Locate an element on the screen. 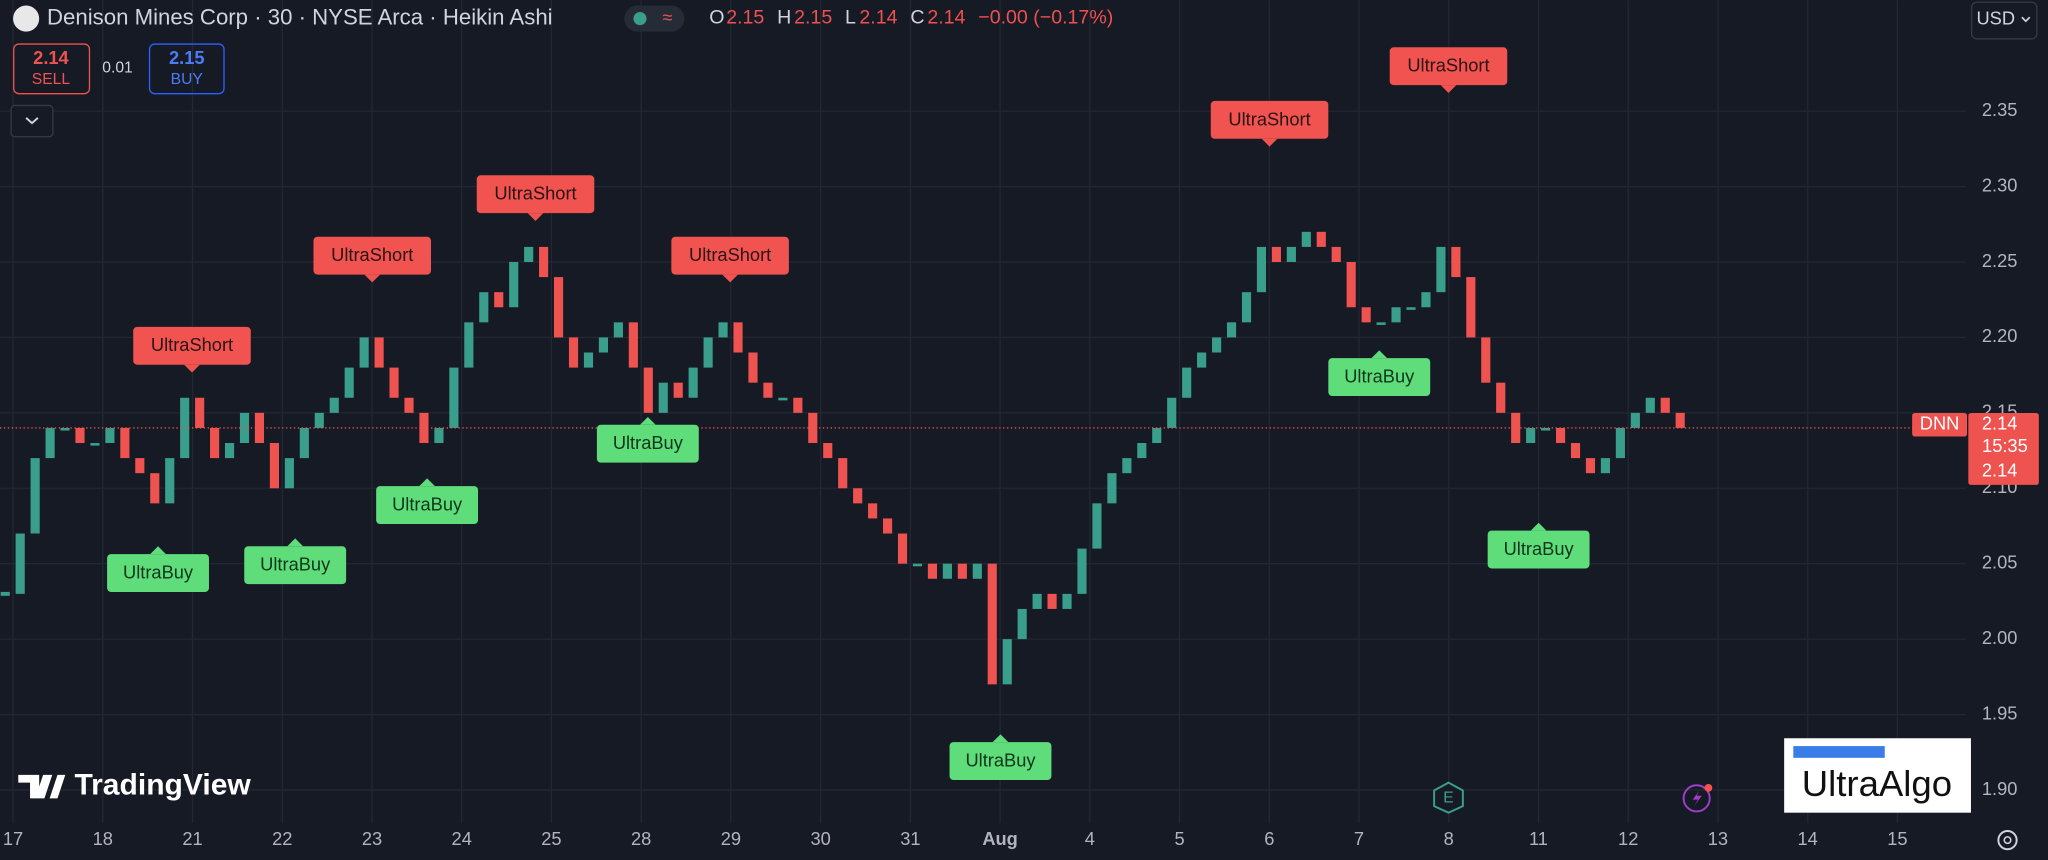 The image size is (2048, 860). x-tick-label: 14 is located at coordinates (1808, 838).